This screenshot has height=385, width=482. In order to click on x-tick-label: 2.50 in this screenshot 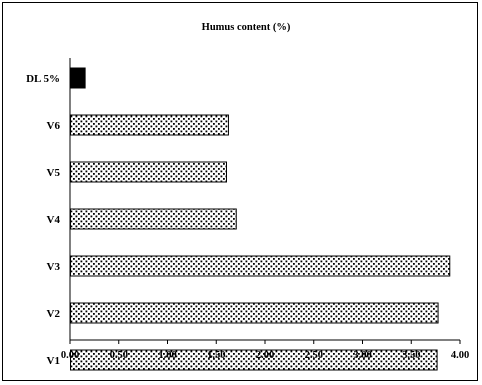, I will do `click(314, 355)`.